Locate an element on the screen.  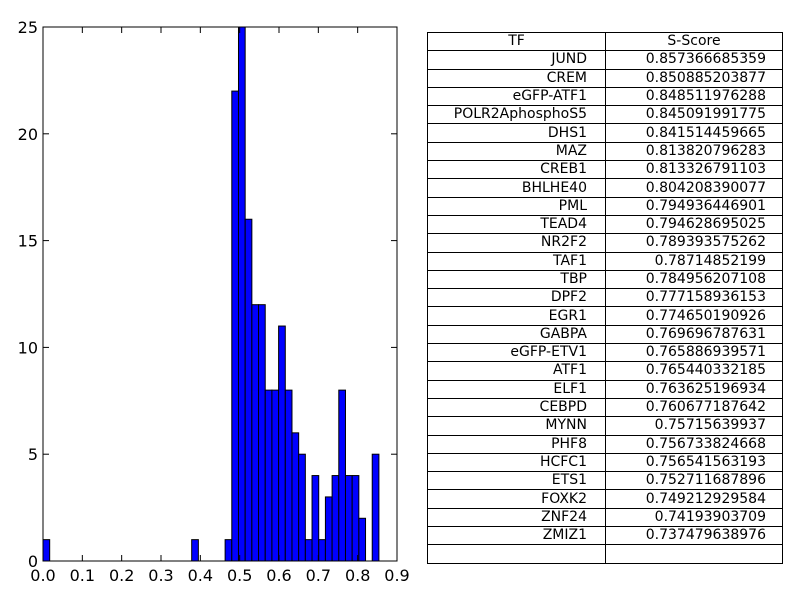
s-score-cell: 0.813326791103 is located at coordinates (694, 170).